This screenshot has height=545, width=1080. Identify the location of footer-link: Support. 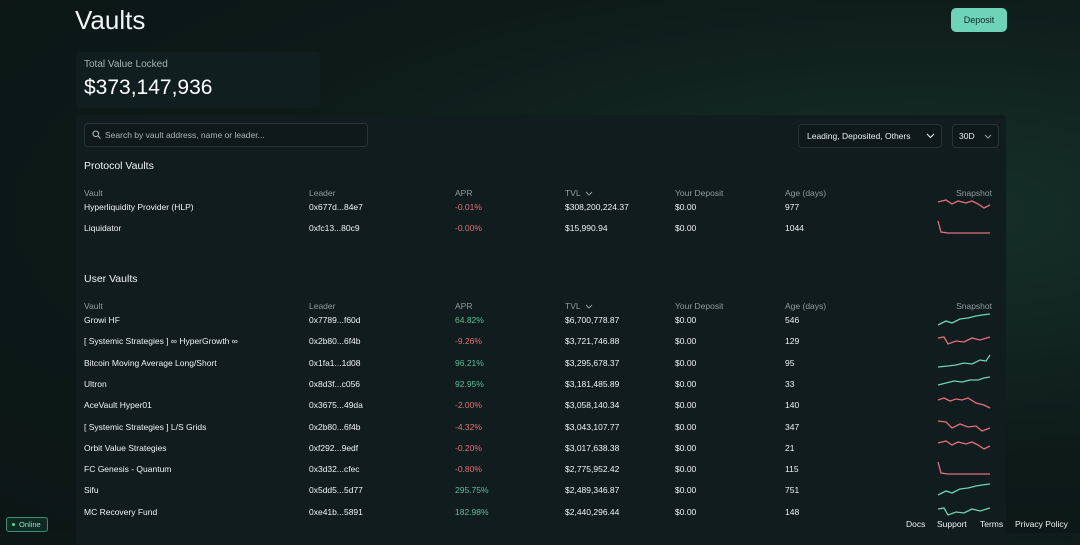
(952, 524).